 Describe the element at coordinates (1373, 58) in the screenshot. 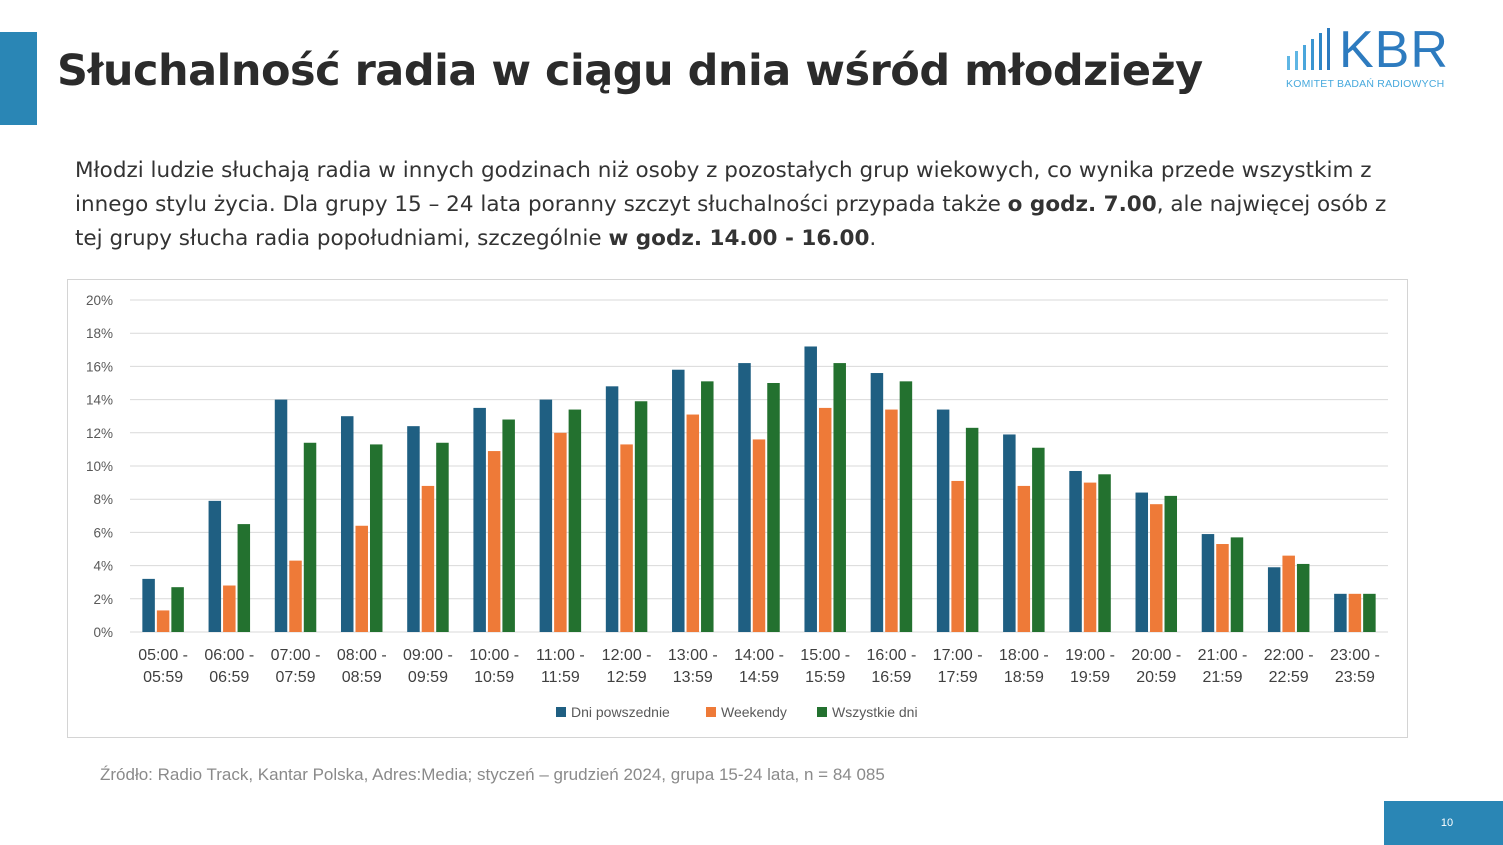

I see `kbr-logo: KBR KOMITET BADAŃ RADIOWYCH` at that location.